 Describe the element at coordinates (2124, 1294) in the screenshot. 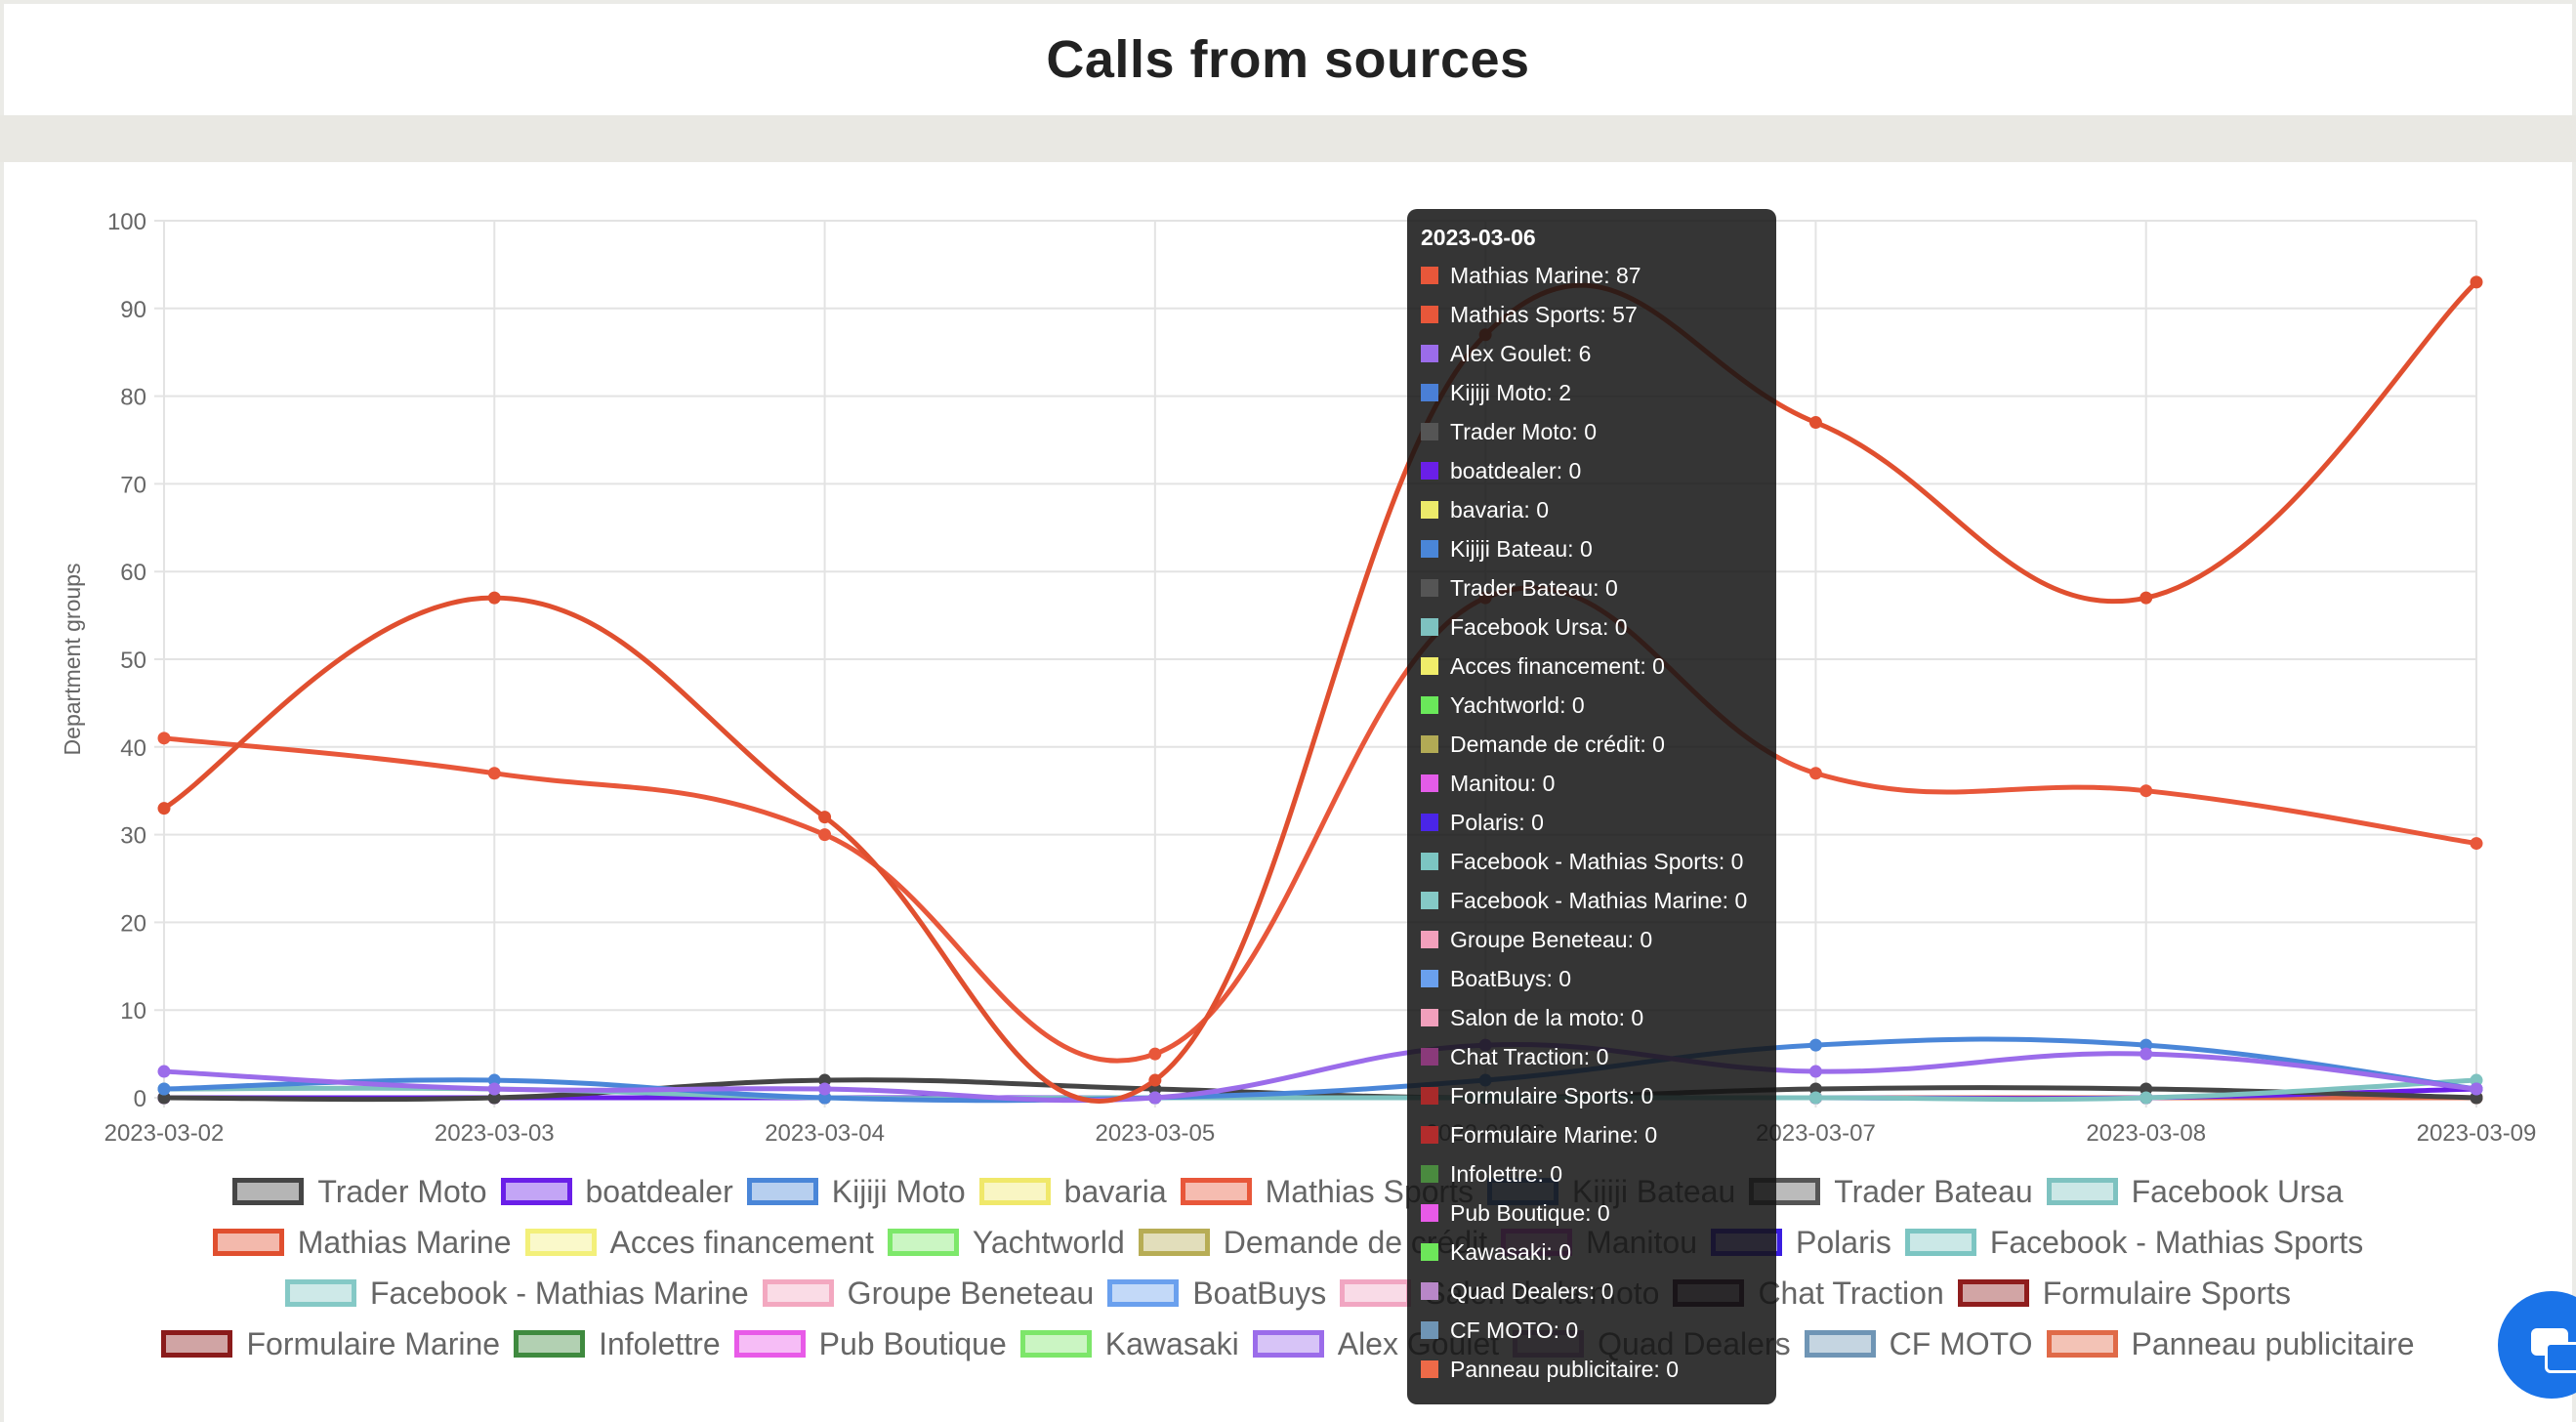

I see `legend-item: Formulaire Sports` at that location.